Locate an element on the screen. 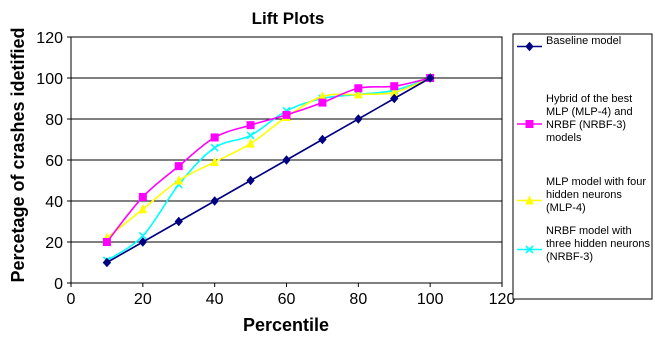  legend-label: three hidden neurons is located at coordinates (598, 244).